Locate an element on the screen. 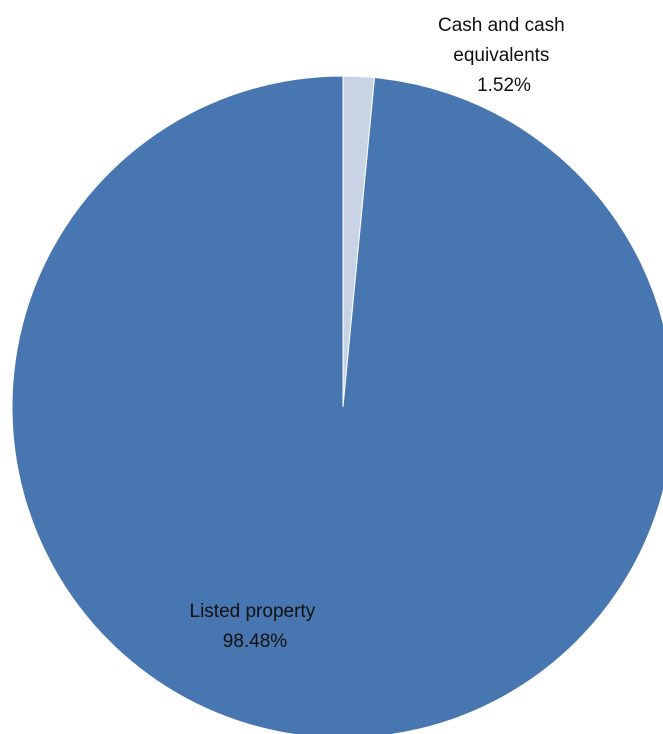 The width and height of the screenshot is (663, 734). slice-label-cash-line-2: equivalents is located at coordinates (501, 55).